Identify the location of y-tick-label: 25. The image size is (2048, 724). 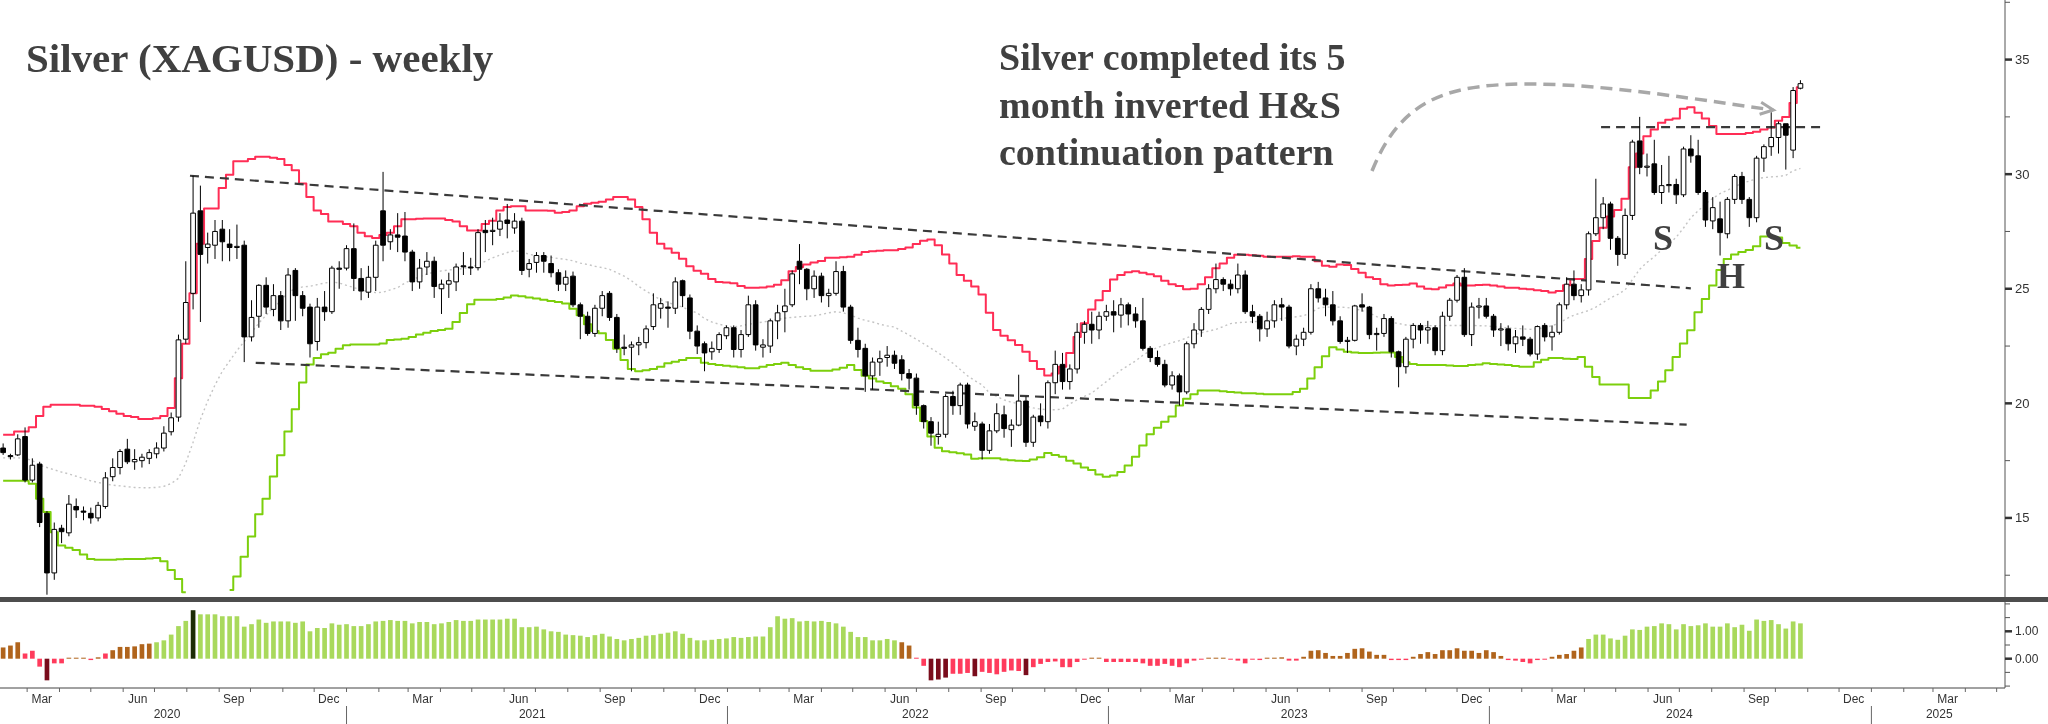
(2022, 289).